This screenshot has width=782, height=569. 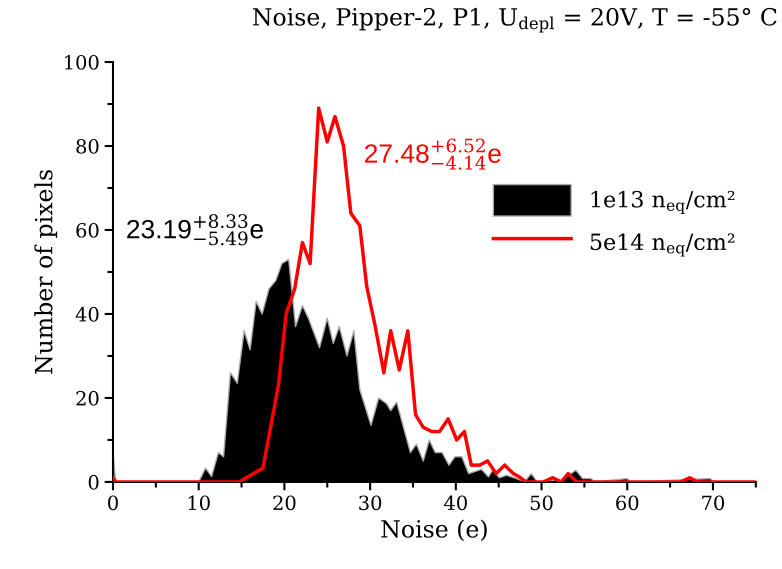 What do you see at coordinates (370, 502) in the screenshot?
I see `x-tick-label: 30` at bounding box center [370, 502].